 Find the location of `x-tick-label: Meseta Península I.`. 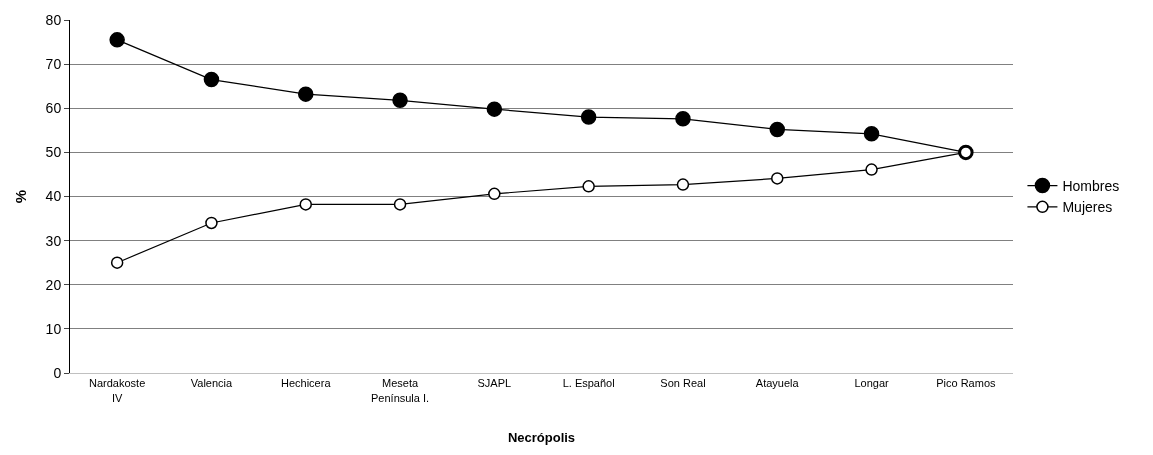

x-tick-label: Meseta Península I. is located at coordinates (400, 390).